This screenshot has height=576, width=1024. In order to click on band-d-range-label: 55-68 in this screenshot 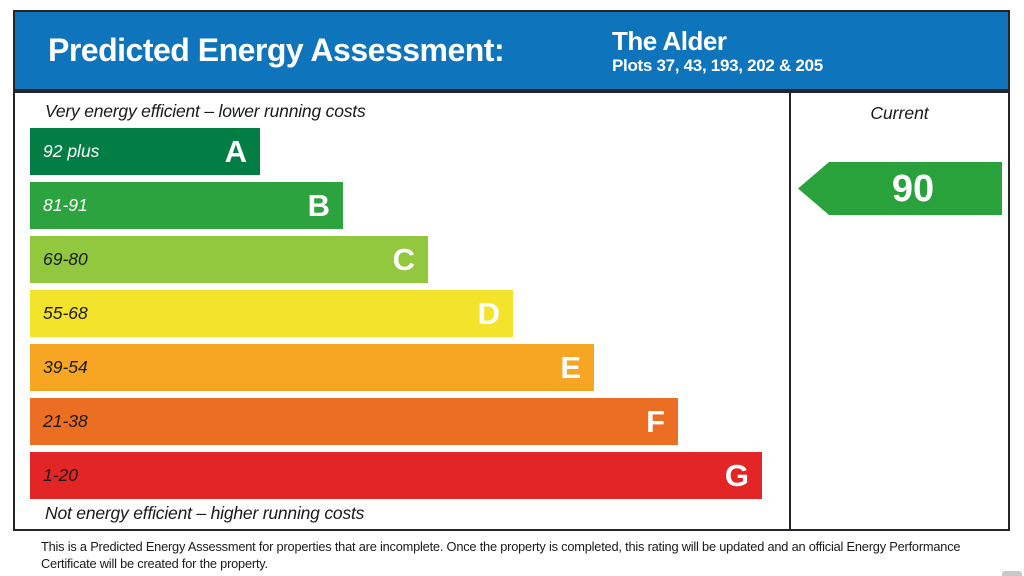, I will do `click(65, 313)`.